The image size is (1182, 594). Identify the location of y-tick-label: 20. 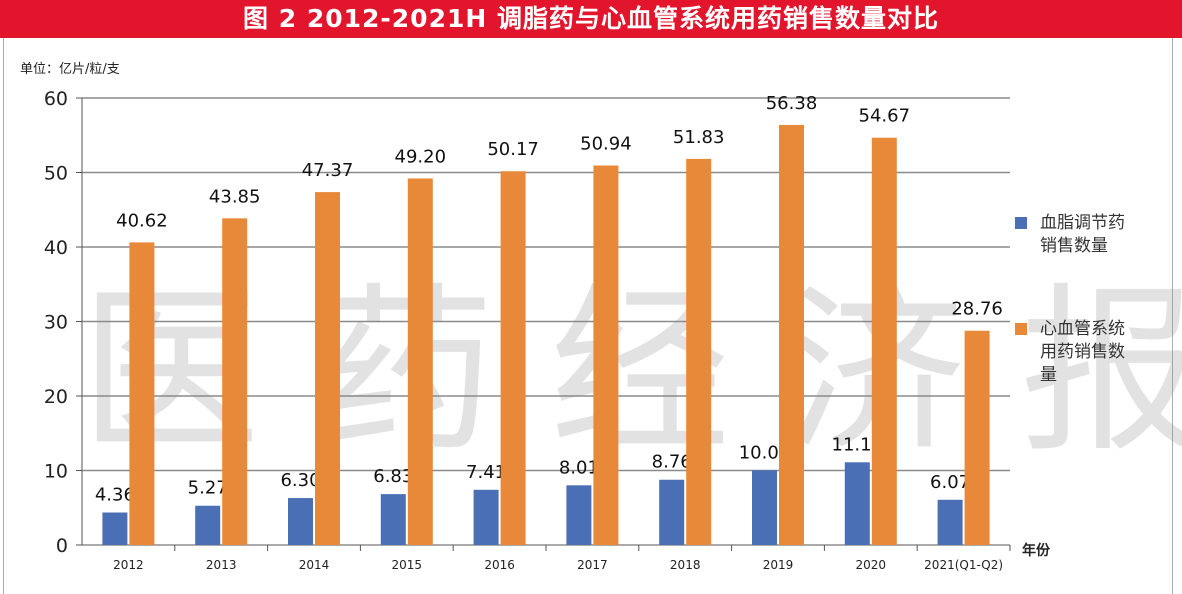
(56, 397).